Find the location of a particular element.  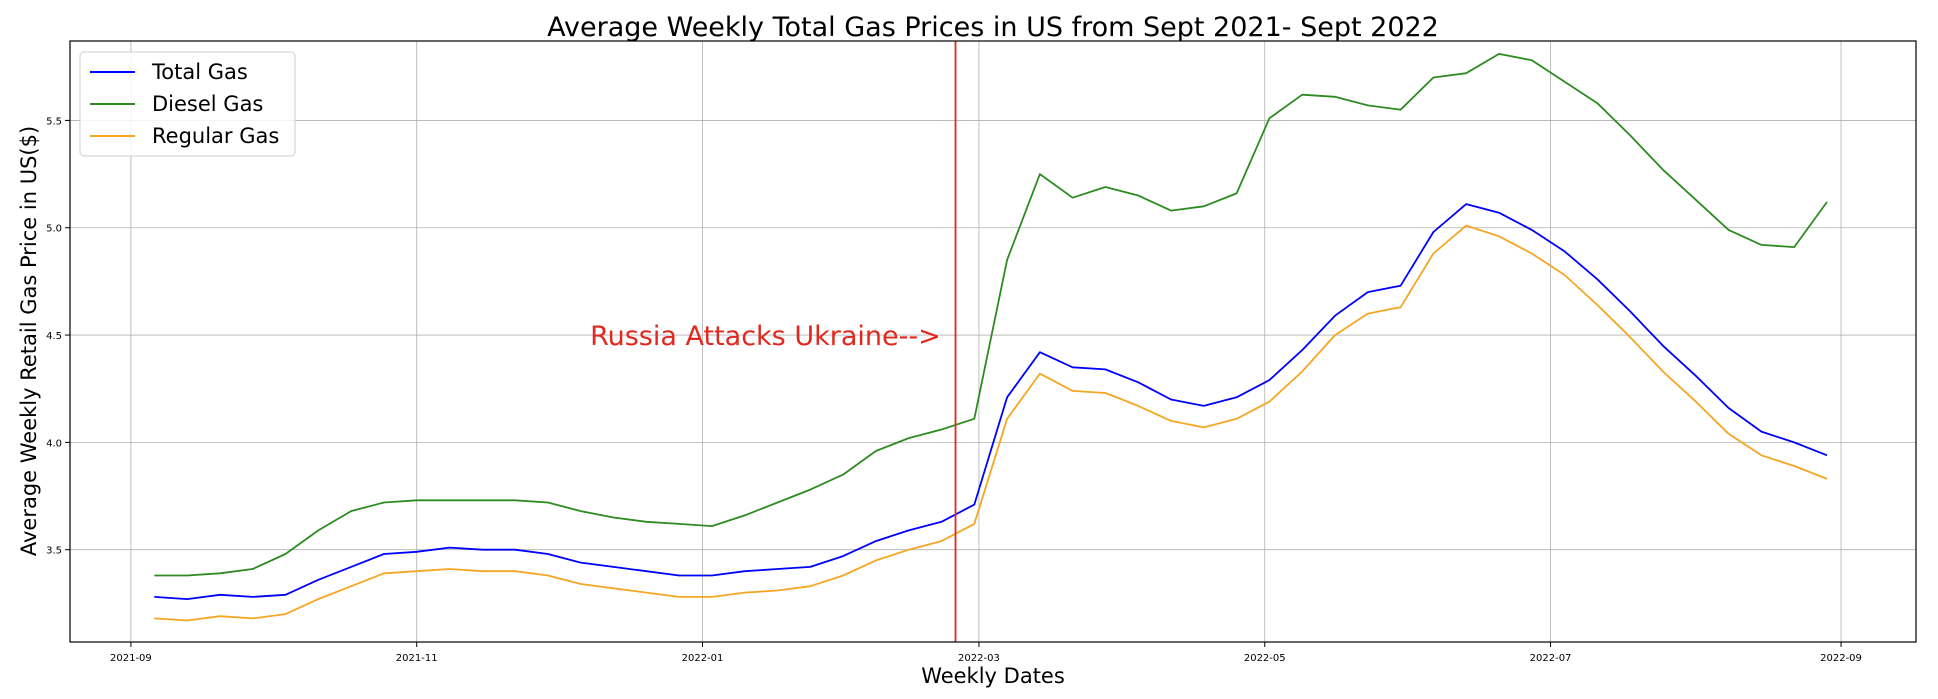

y-tick-label: 3.5 is located at coordinates (54, 551).